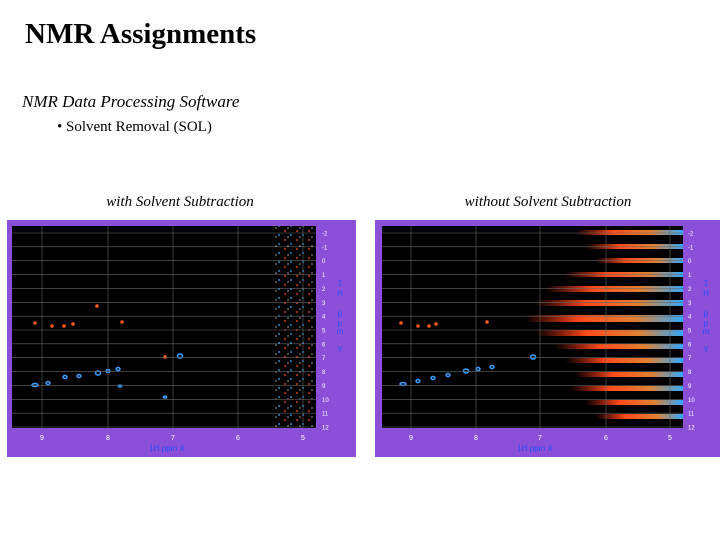 This screenshot has height=540, width=720. I want to click on caption: without Solvent Subtraction, so click(548, 202).